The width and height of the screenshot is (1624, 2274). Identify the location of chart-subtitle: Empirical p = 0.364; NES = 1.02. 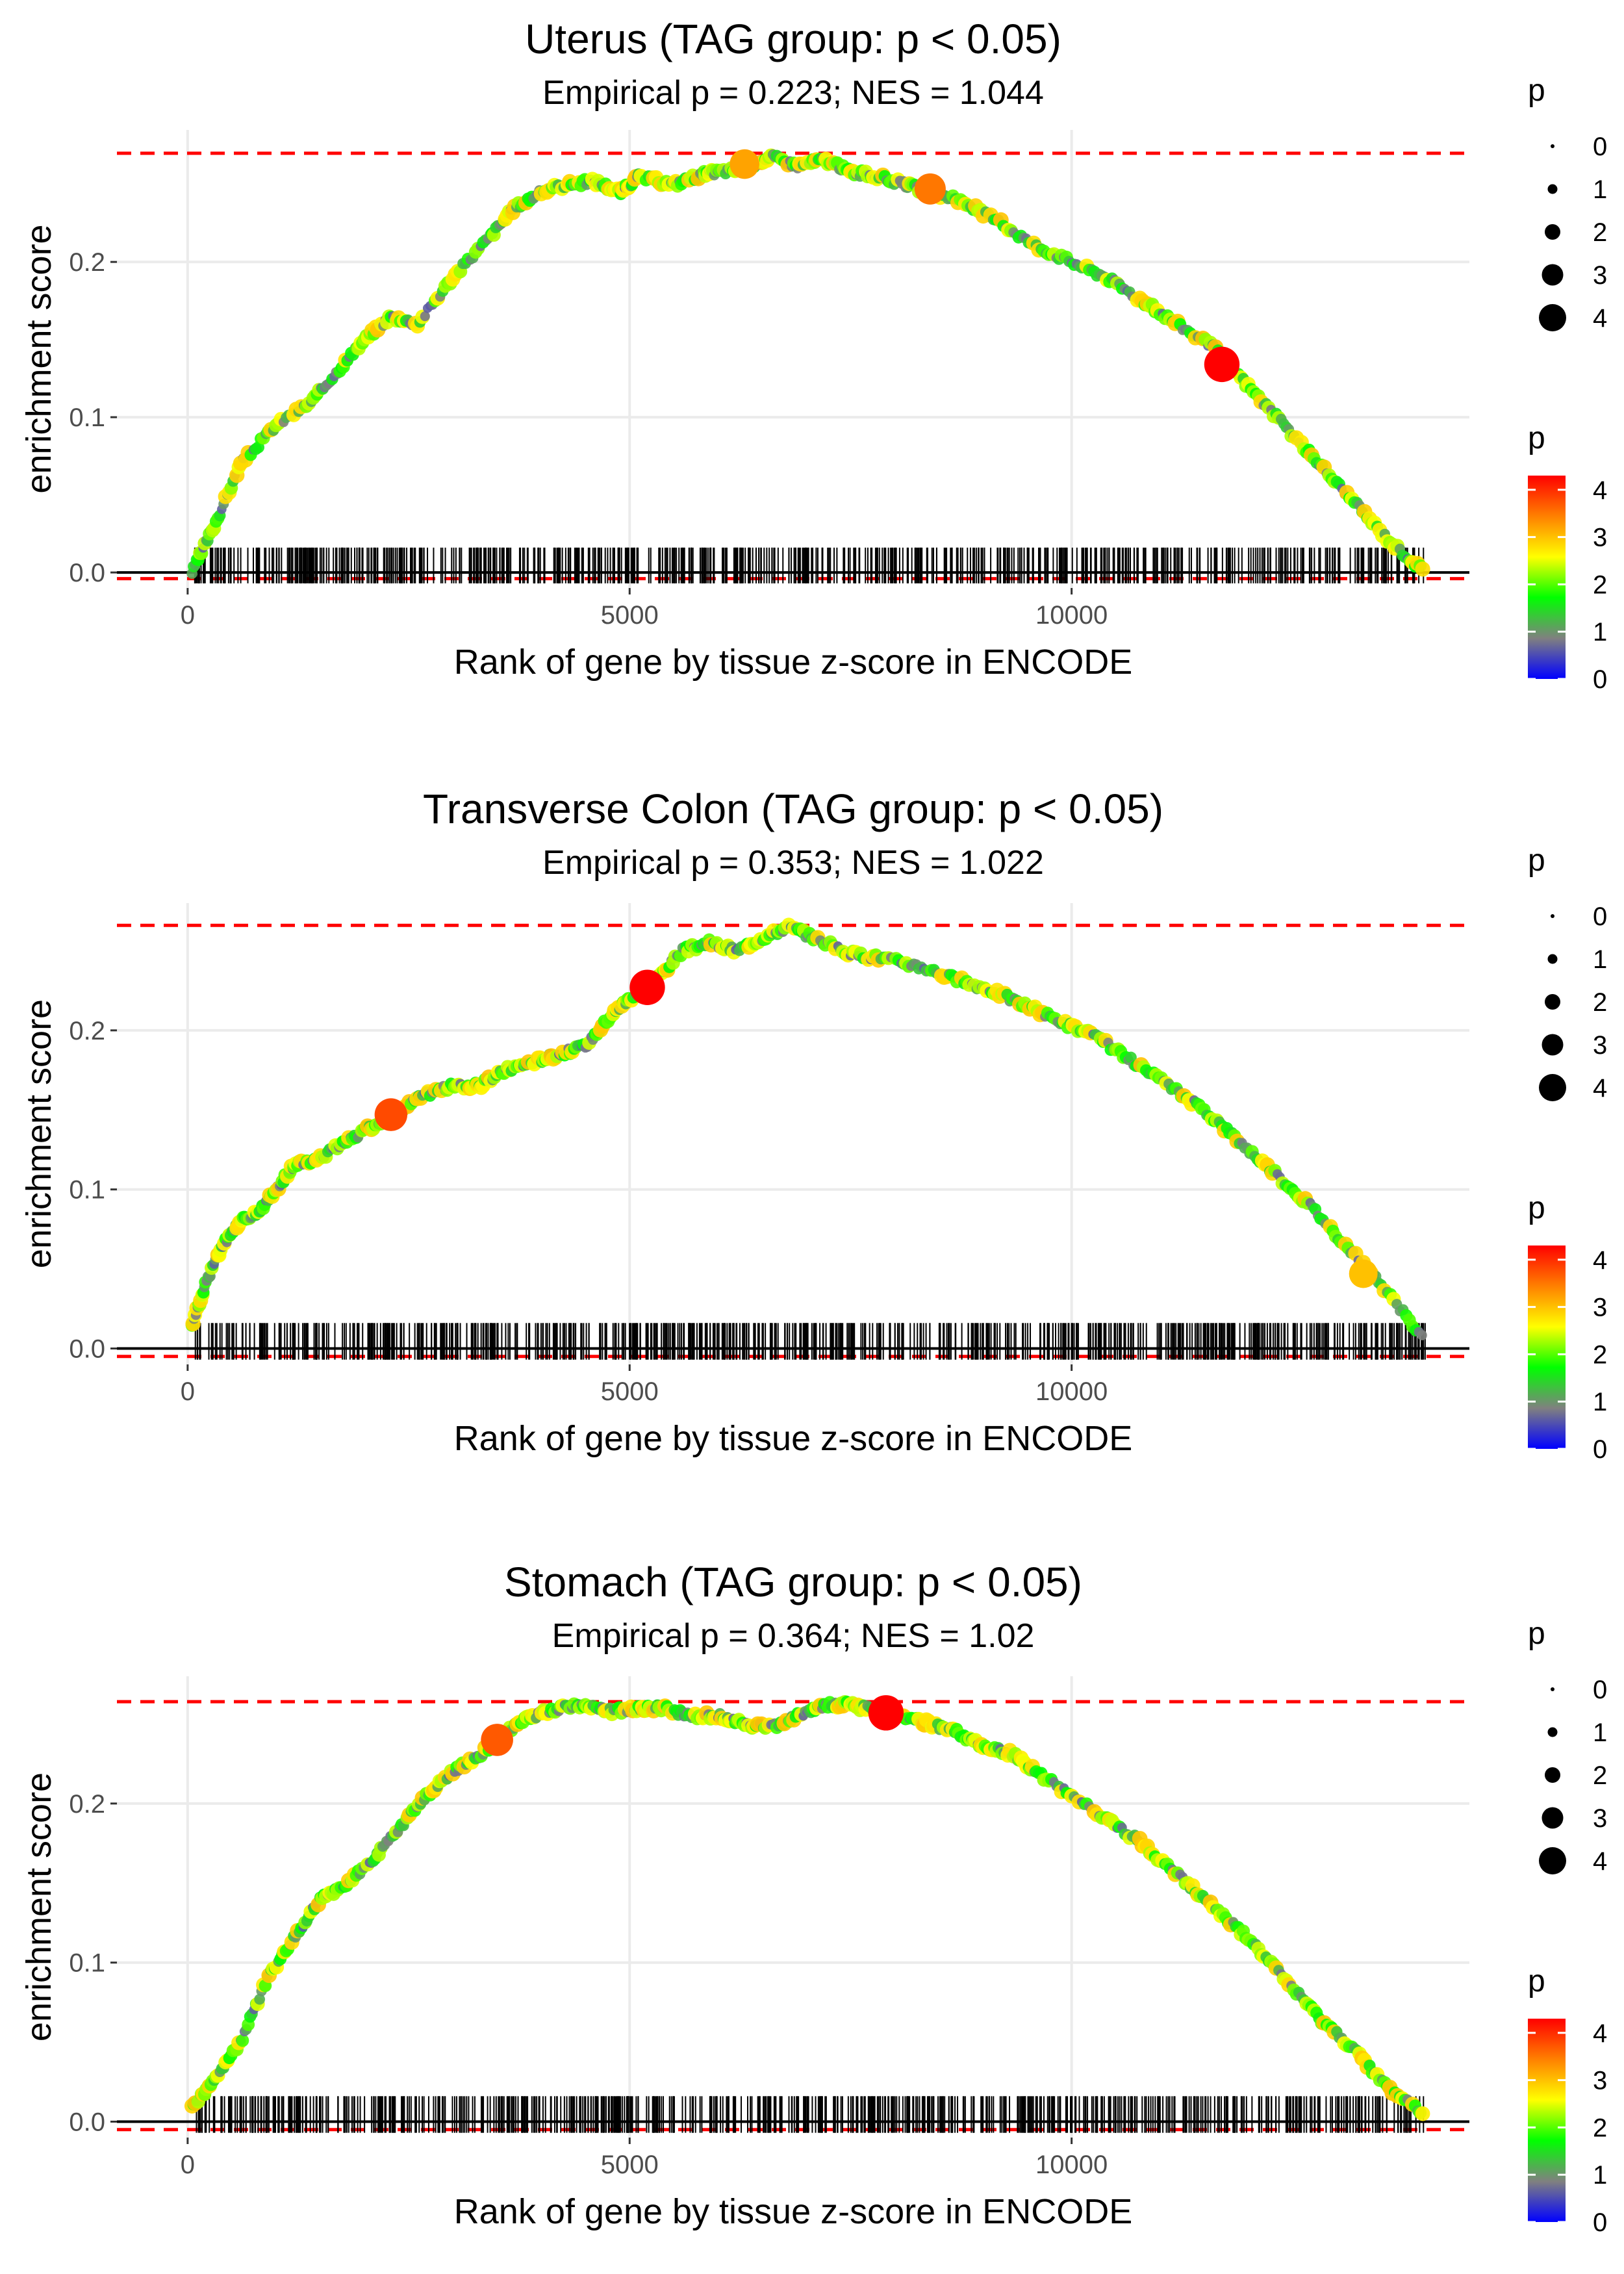
(793, 1636).